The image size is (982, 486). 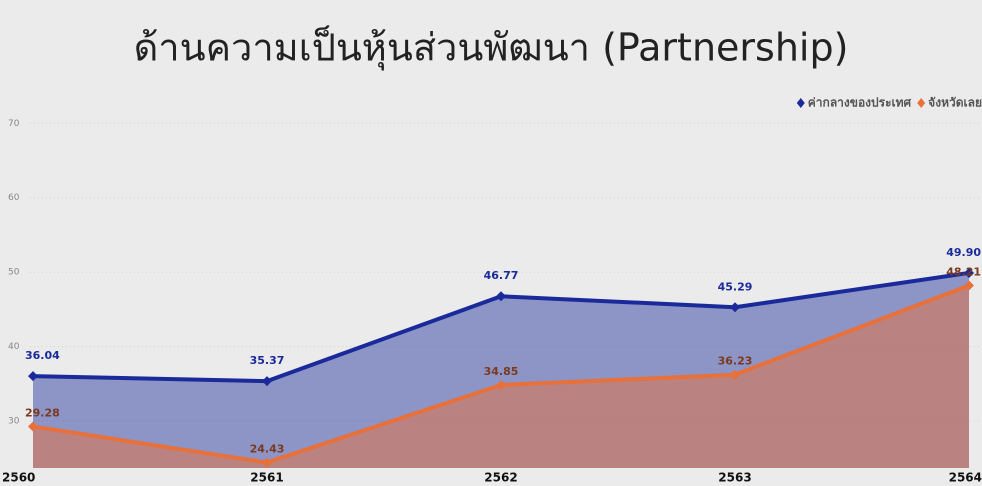 I want to click on x-tick-label: 2564, so click(x=965, y=478).